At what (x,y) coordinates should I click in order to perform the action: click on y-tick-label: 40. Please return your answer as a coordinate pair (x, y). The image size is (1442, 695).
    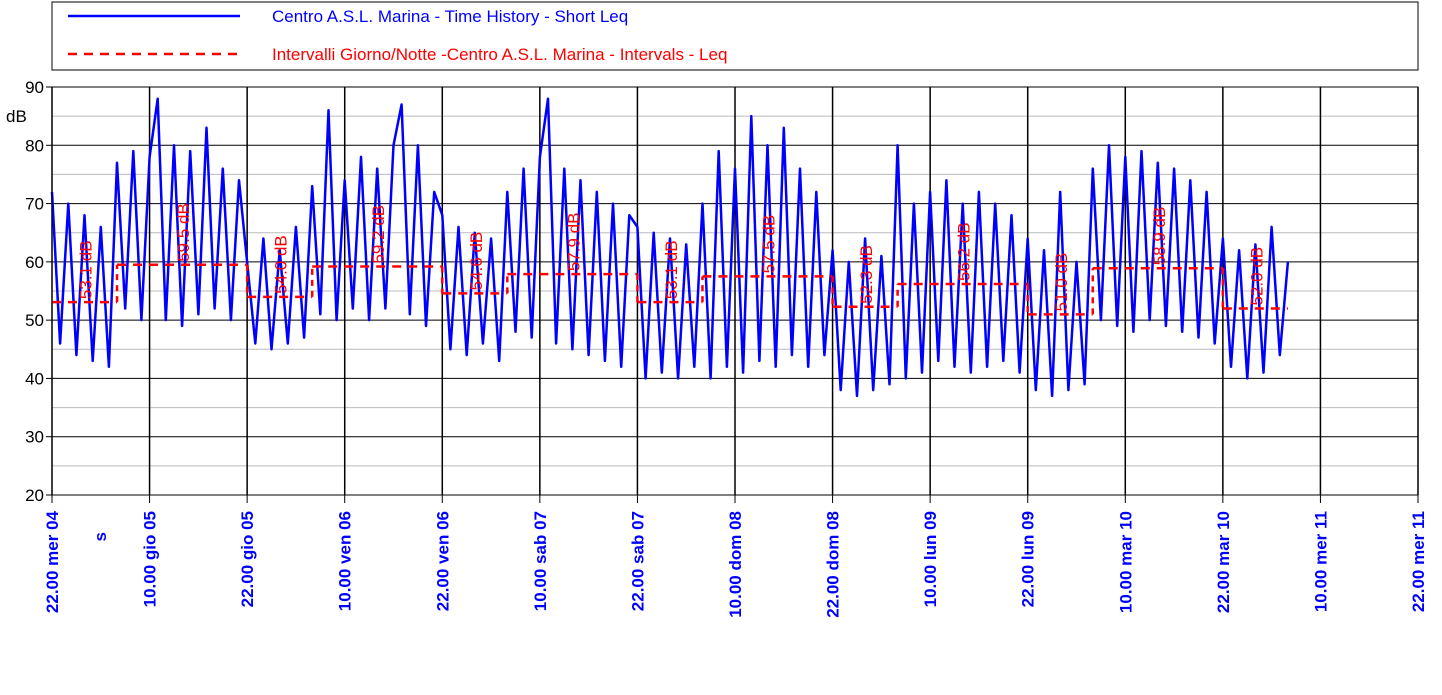
    Looking at the image, I should click on (34, 378).